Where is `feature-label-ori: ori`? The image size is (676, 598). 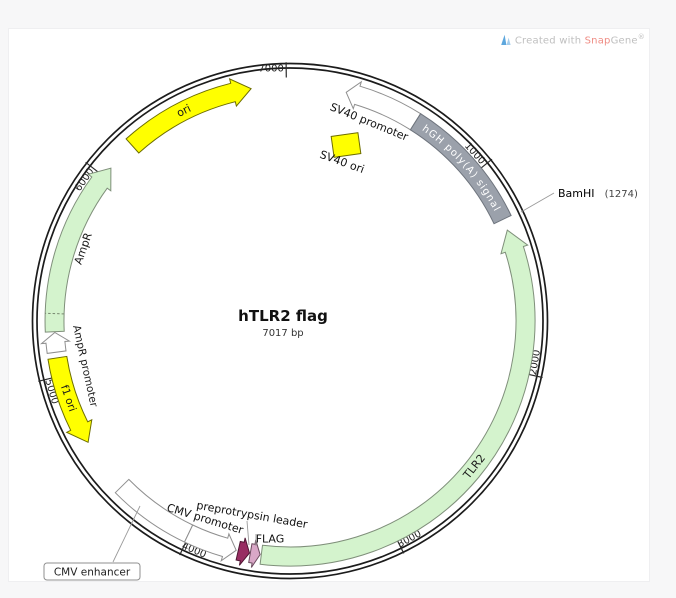
feature-label-ori: ori is located at coordinates (183, 111).